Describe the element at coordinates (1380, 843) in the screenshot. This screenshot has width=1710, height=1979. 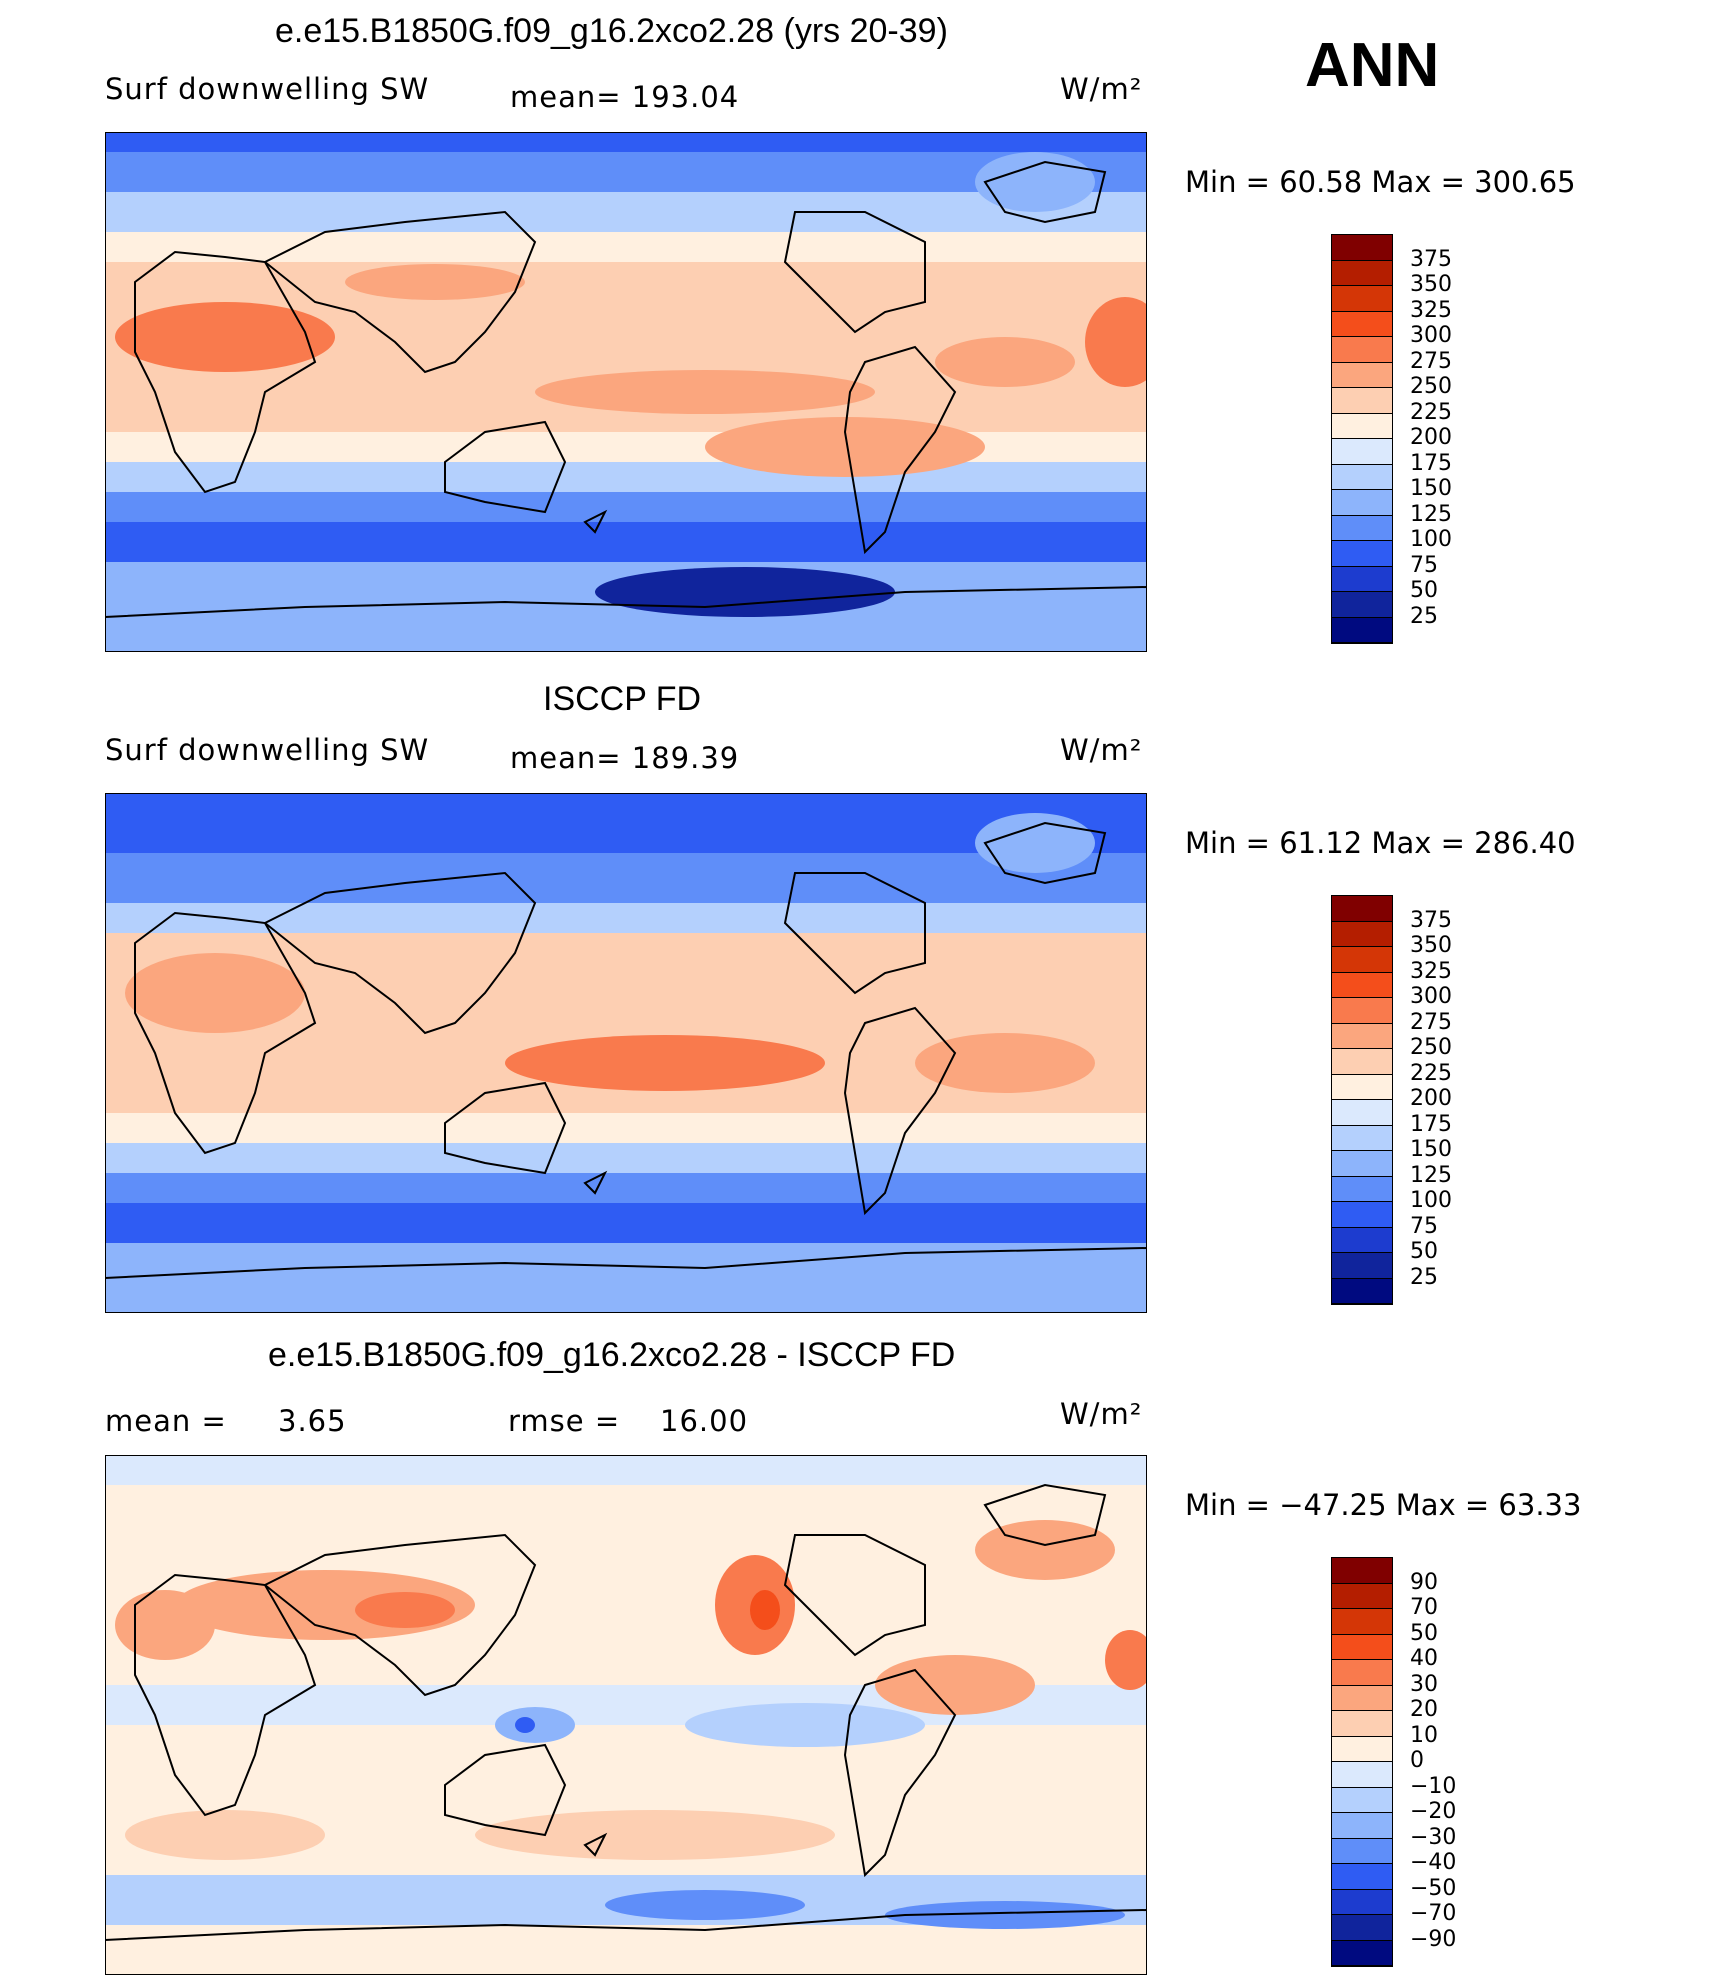
I see `panel2-minmax: Min = 61.12 Max = 286.40` at that location.